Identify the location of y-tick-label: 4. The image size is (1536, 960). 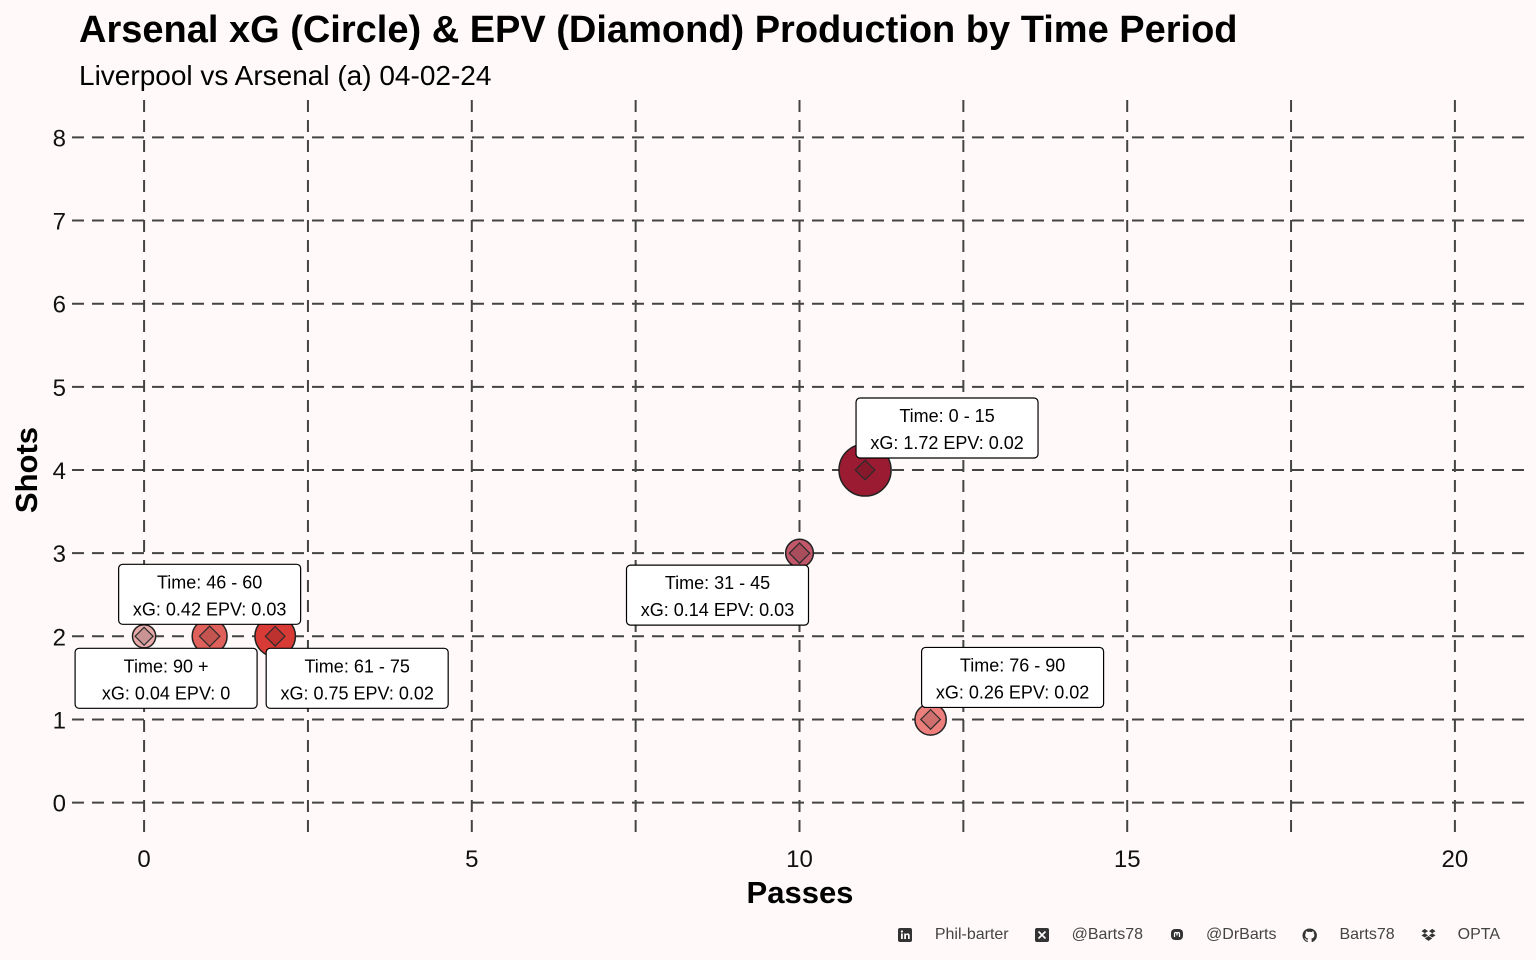
(59, 471).